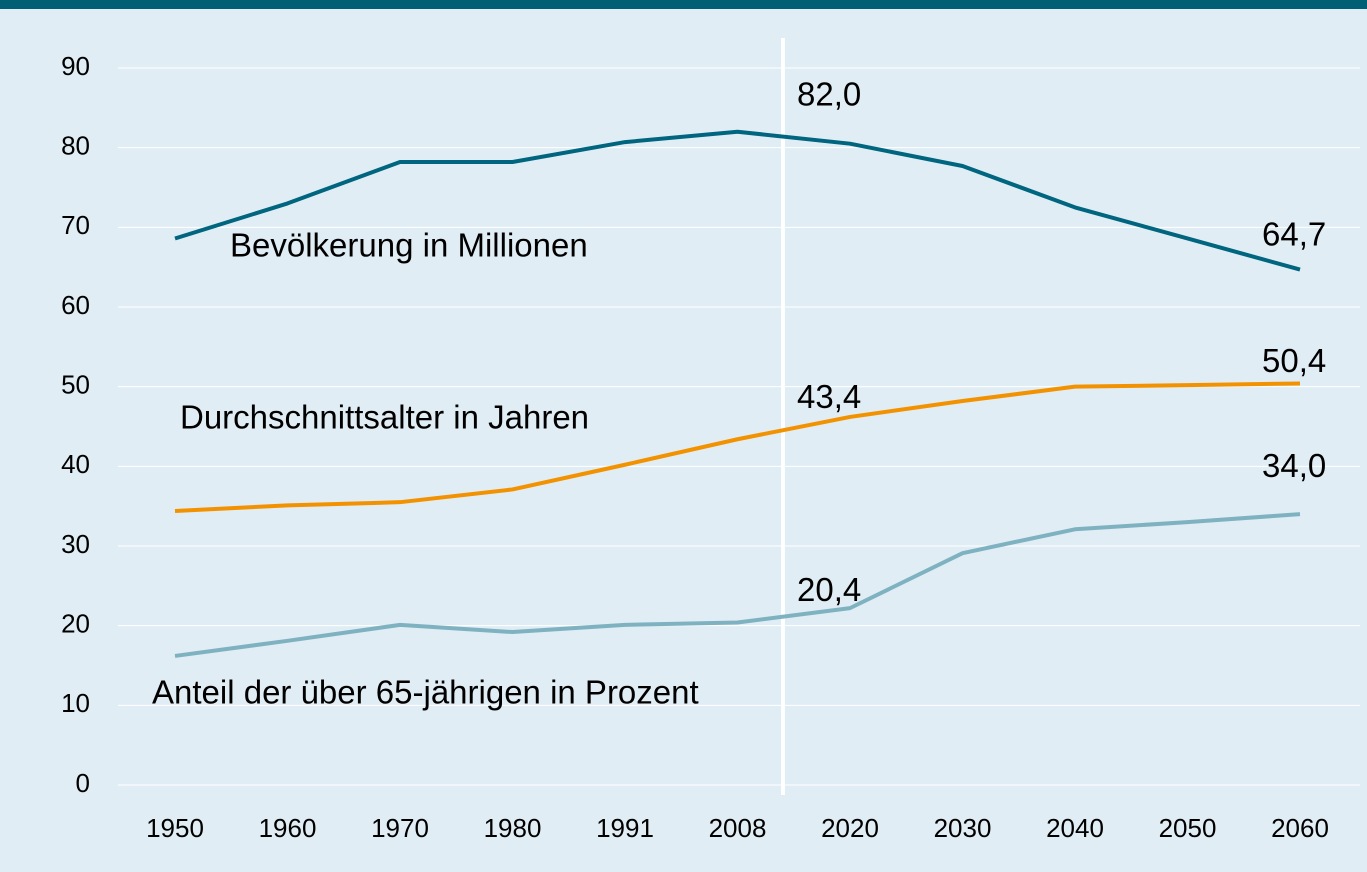 The image size is (1367, 872). Describe the element at coordinates (738, 828) in the screenshot. I see `x-tick-label: 2008` at that location.